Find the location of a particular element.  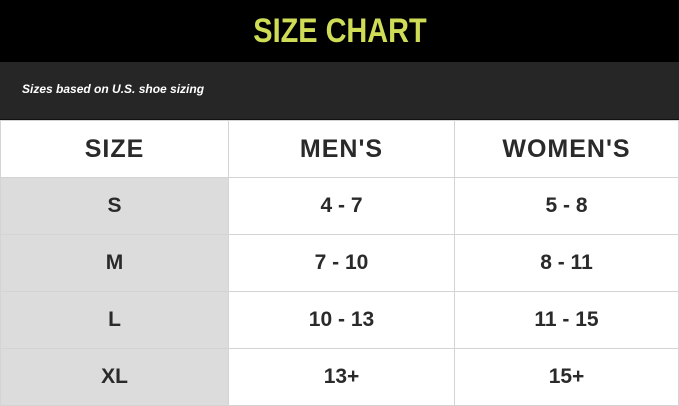

table-row: L 10 - 13 11 - 15 is located at coordinates (339, 320).